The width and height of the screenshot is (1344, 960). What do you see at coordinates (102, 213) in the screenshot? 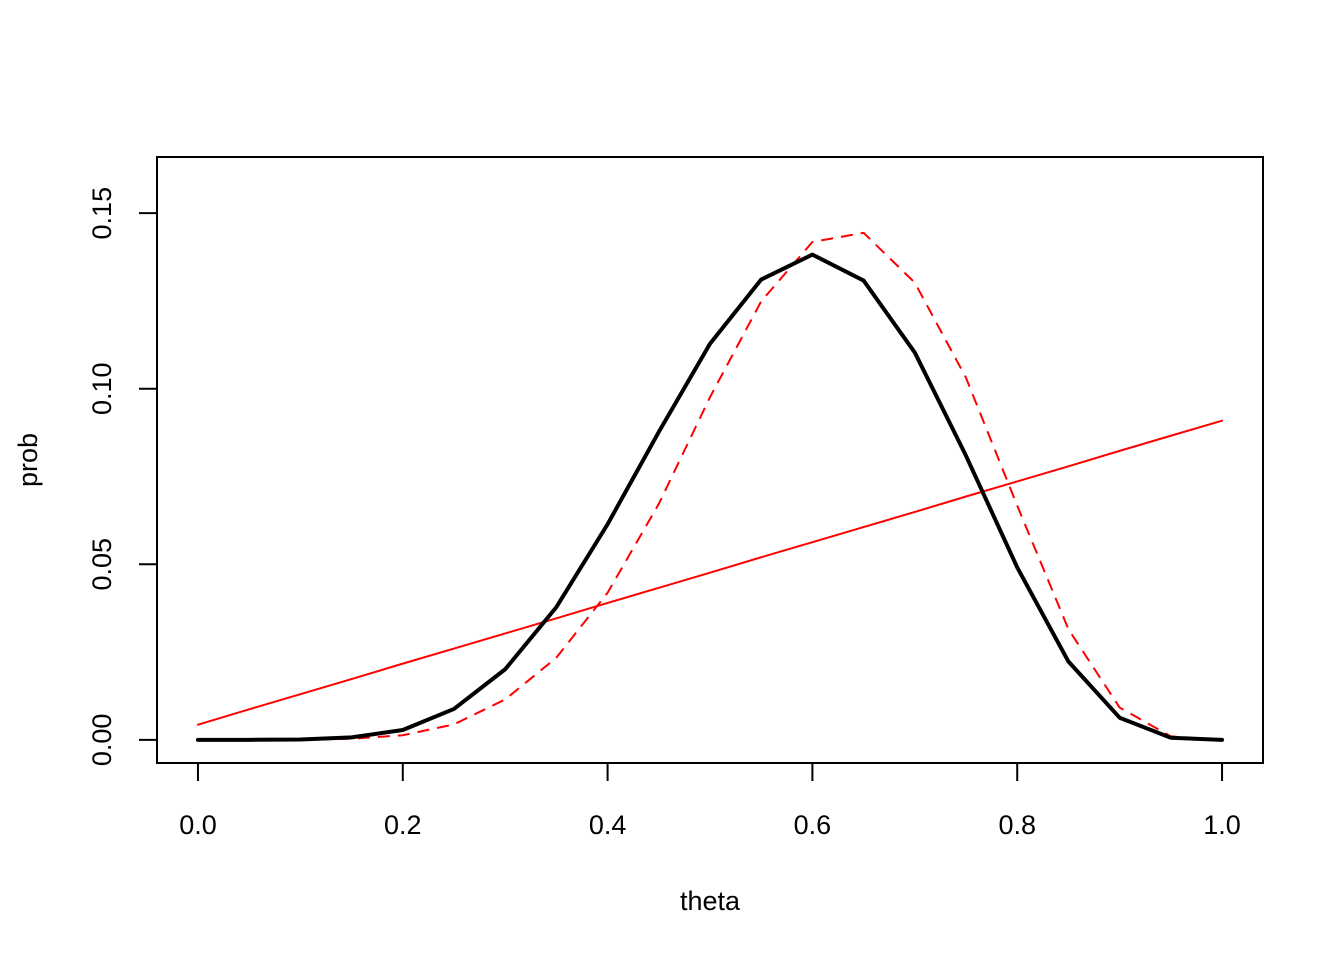
I see `y-tick-label: 0.15` at bounding box center [102, 213].